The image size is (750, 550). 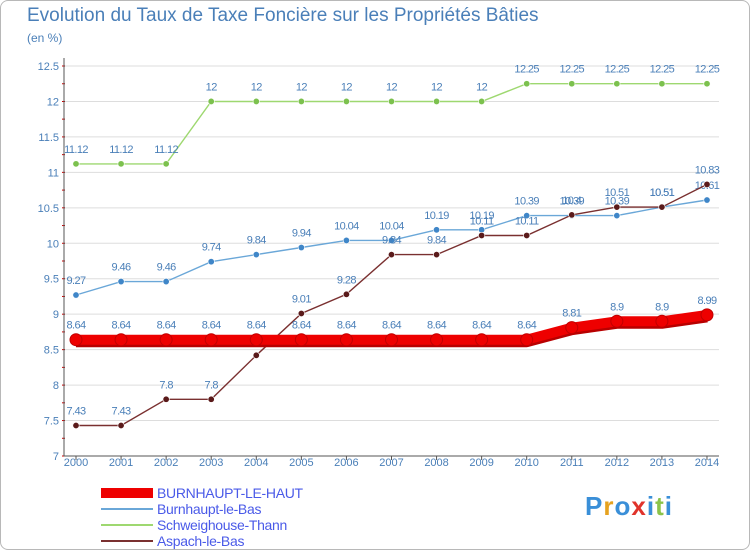 I want to click on x-tick-label: 2009, so click(x=481, y=463).